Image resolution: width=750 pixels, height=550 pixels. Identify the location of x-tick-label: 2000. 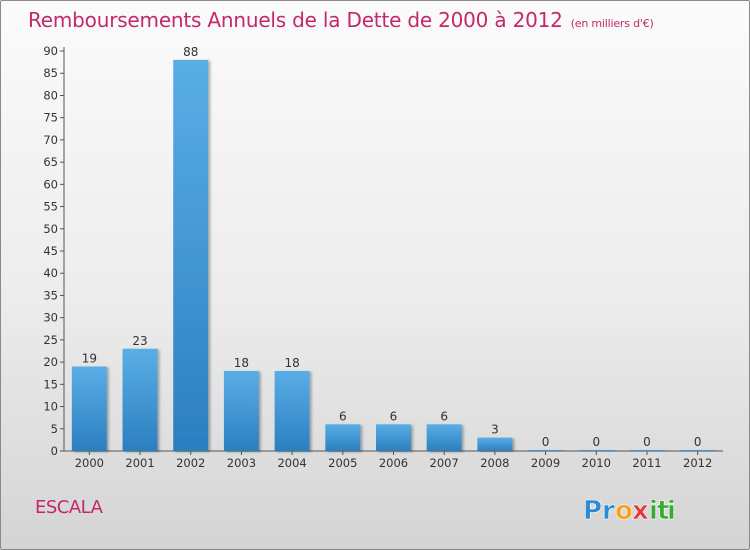
(89, 463).